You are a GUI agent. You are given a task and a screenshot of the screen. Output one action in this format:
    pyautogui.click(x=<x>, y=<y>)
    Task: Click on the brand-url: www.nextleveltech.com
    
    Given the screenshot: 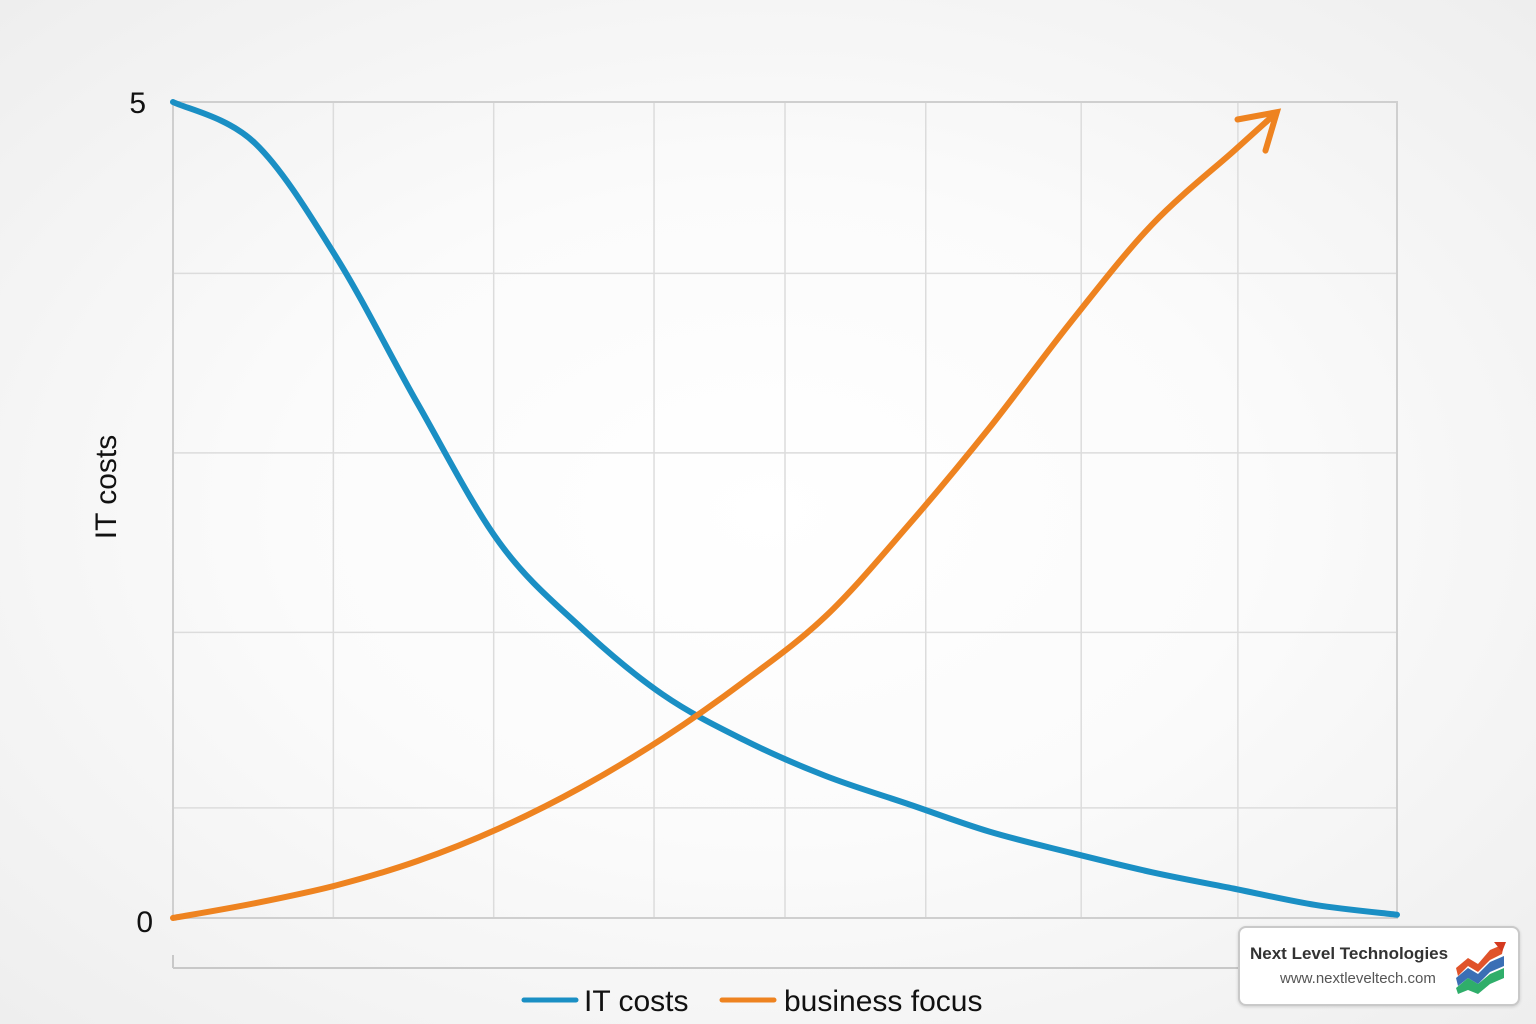 What is the action you would take?
    pyautogui.click(x=1358, y=978)
    